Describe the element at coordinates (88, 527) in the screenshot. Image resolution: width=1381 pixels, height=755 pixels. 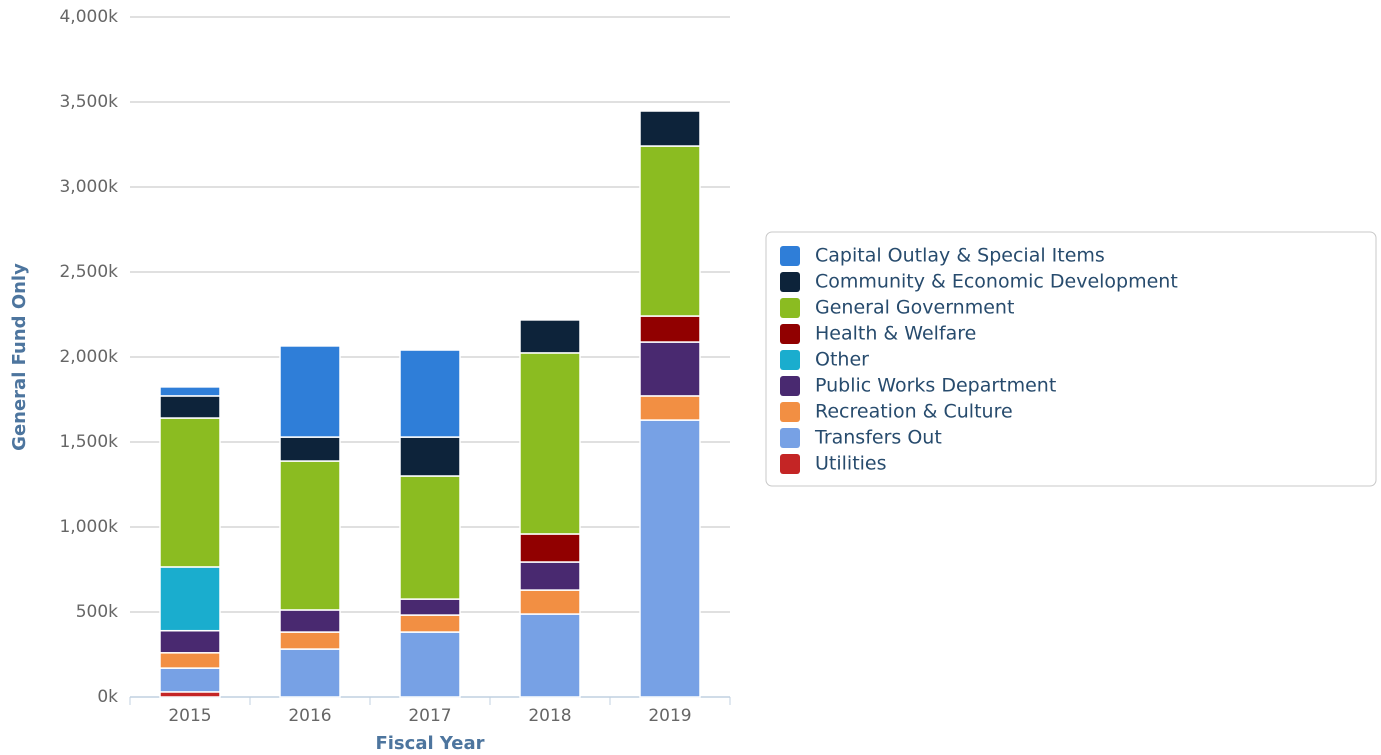
I see `y-tick-label: 1,000k` at that location.